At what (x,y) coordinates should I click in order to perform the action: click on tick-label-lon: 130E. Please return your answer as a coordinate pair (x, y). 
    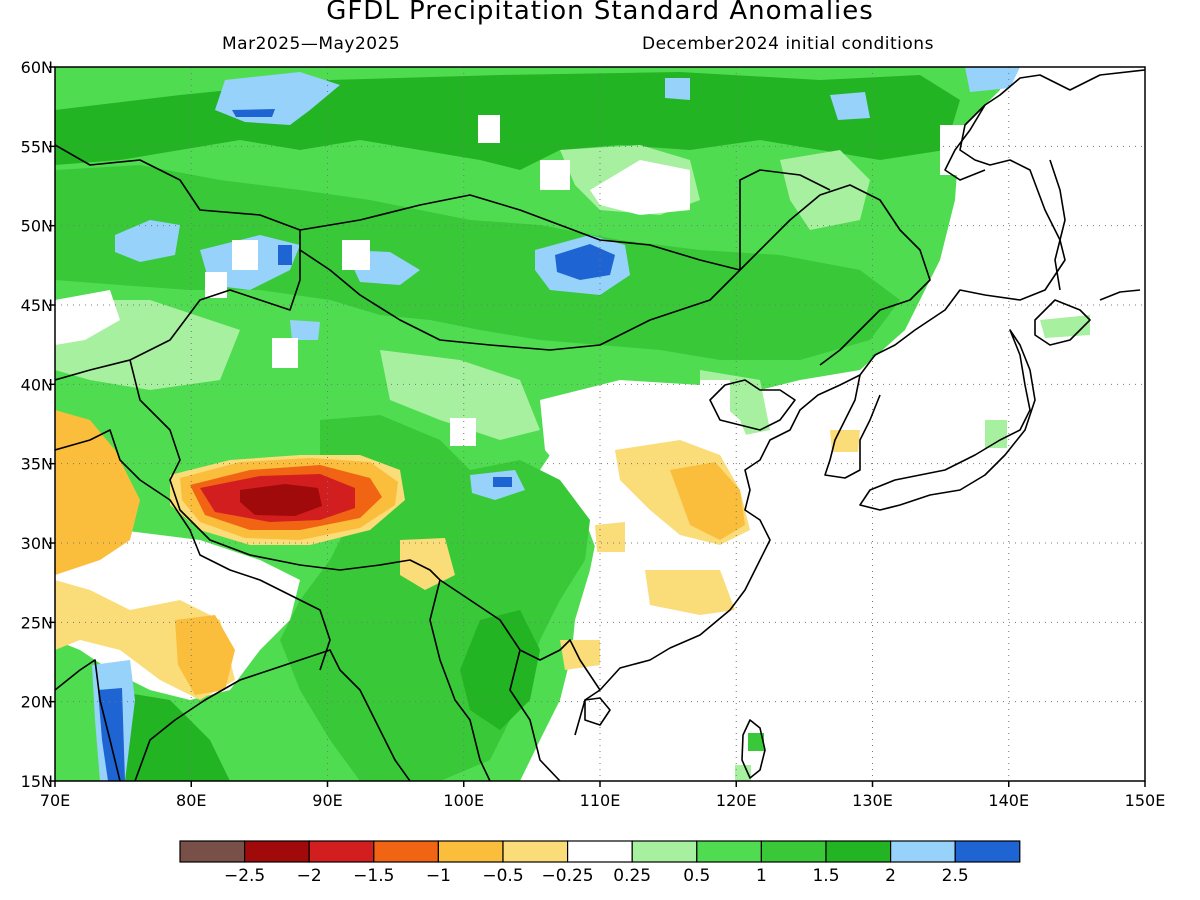
    Looking at the image, I should click on (872, 800).